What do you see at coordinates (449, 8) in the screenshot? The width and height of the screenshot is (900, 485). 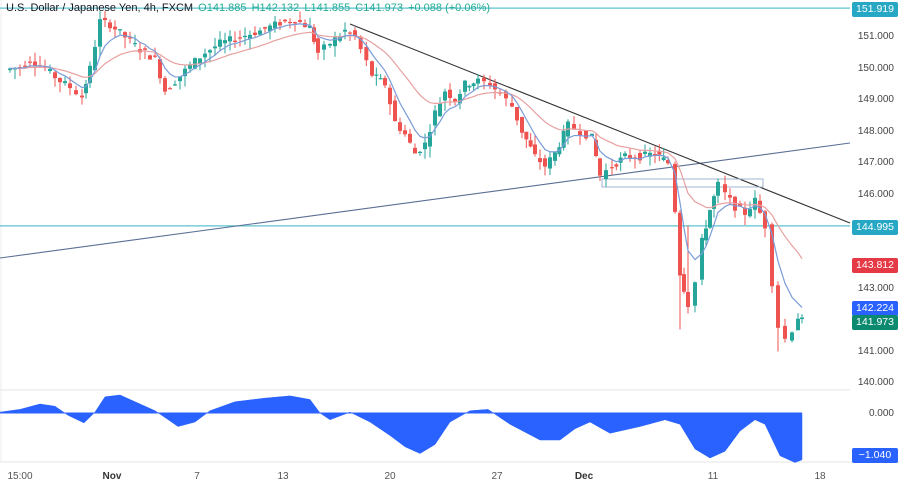 I see `price-change: +0.088 (+0.06%)` at bounding box center [449, 8].